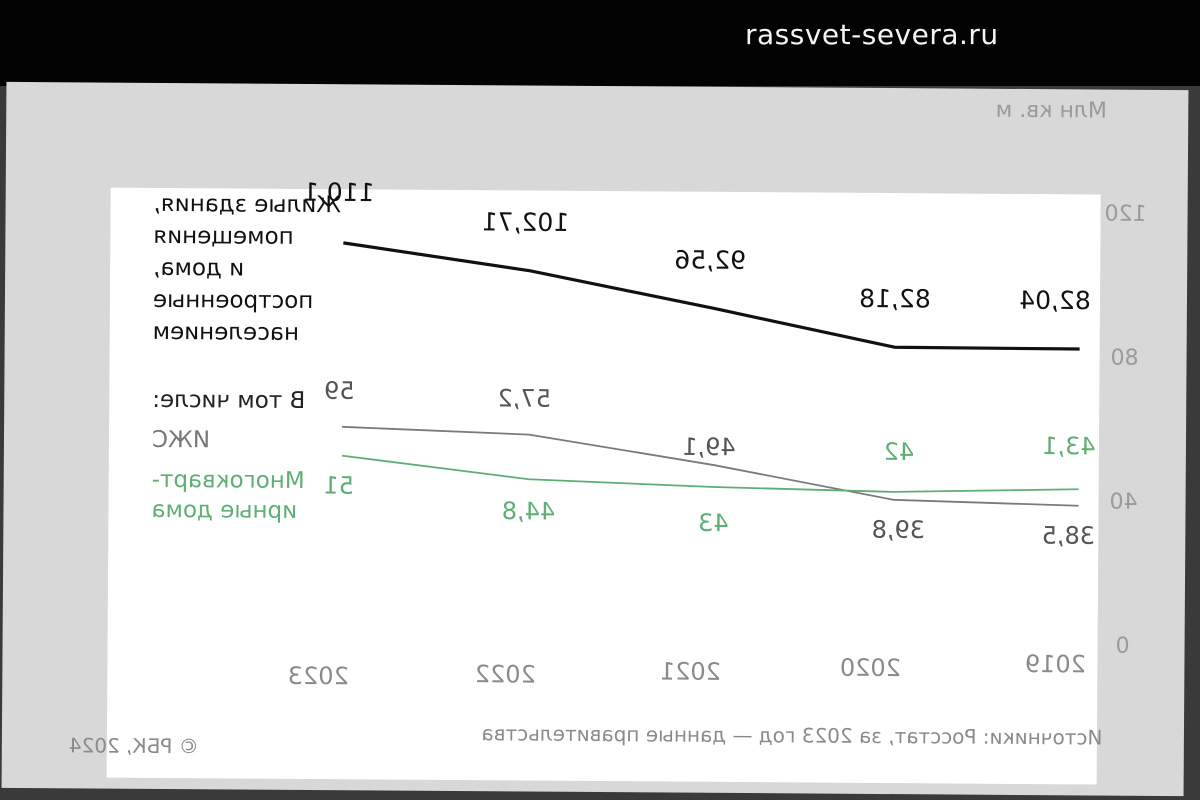 The width and height of the screenshot is (1200, 800). Describe the element at coordinates (134, 745) in the screenshot. I see `copyright: © РБК, 2024` at that location.